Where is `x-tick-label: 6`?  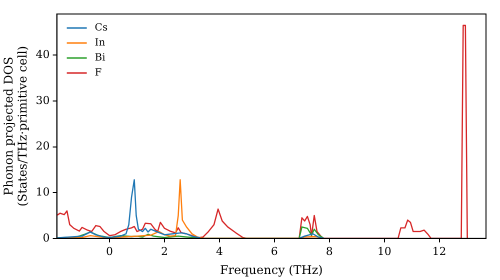 x-tick-label: 6 is located at coordinates (274, 251).